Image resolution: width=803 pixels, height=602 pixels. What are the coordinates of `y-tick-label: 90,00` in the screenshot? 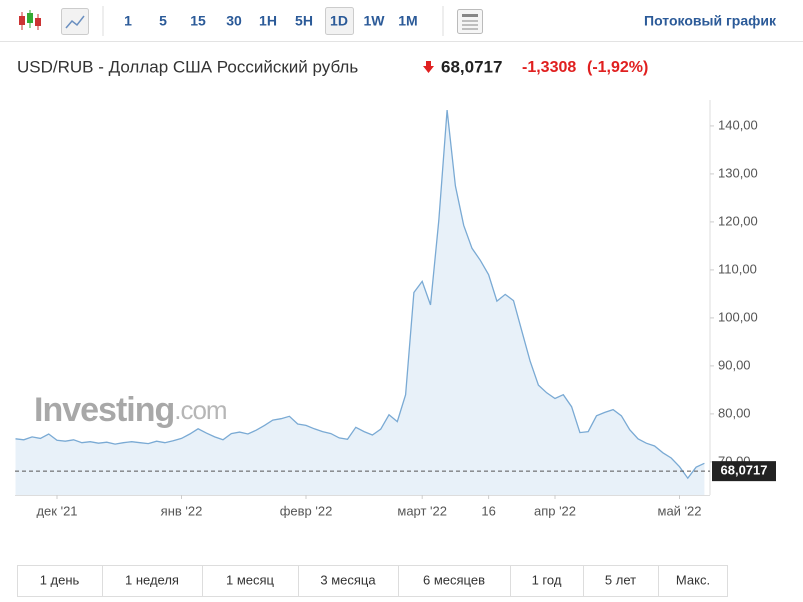 It's located at (734, 364).